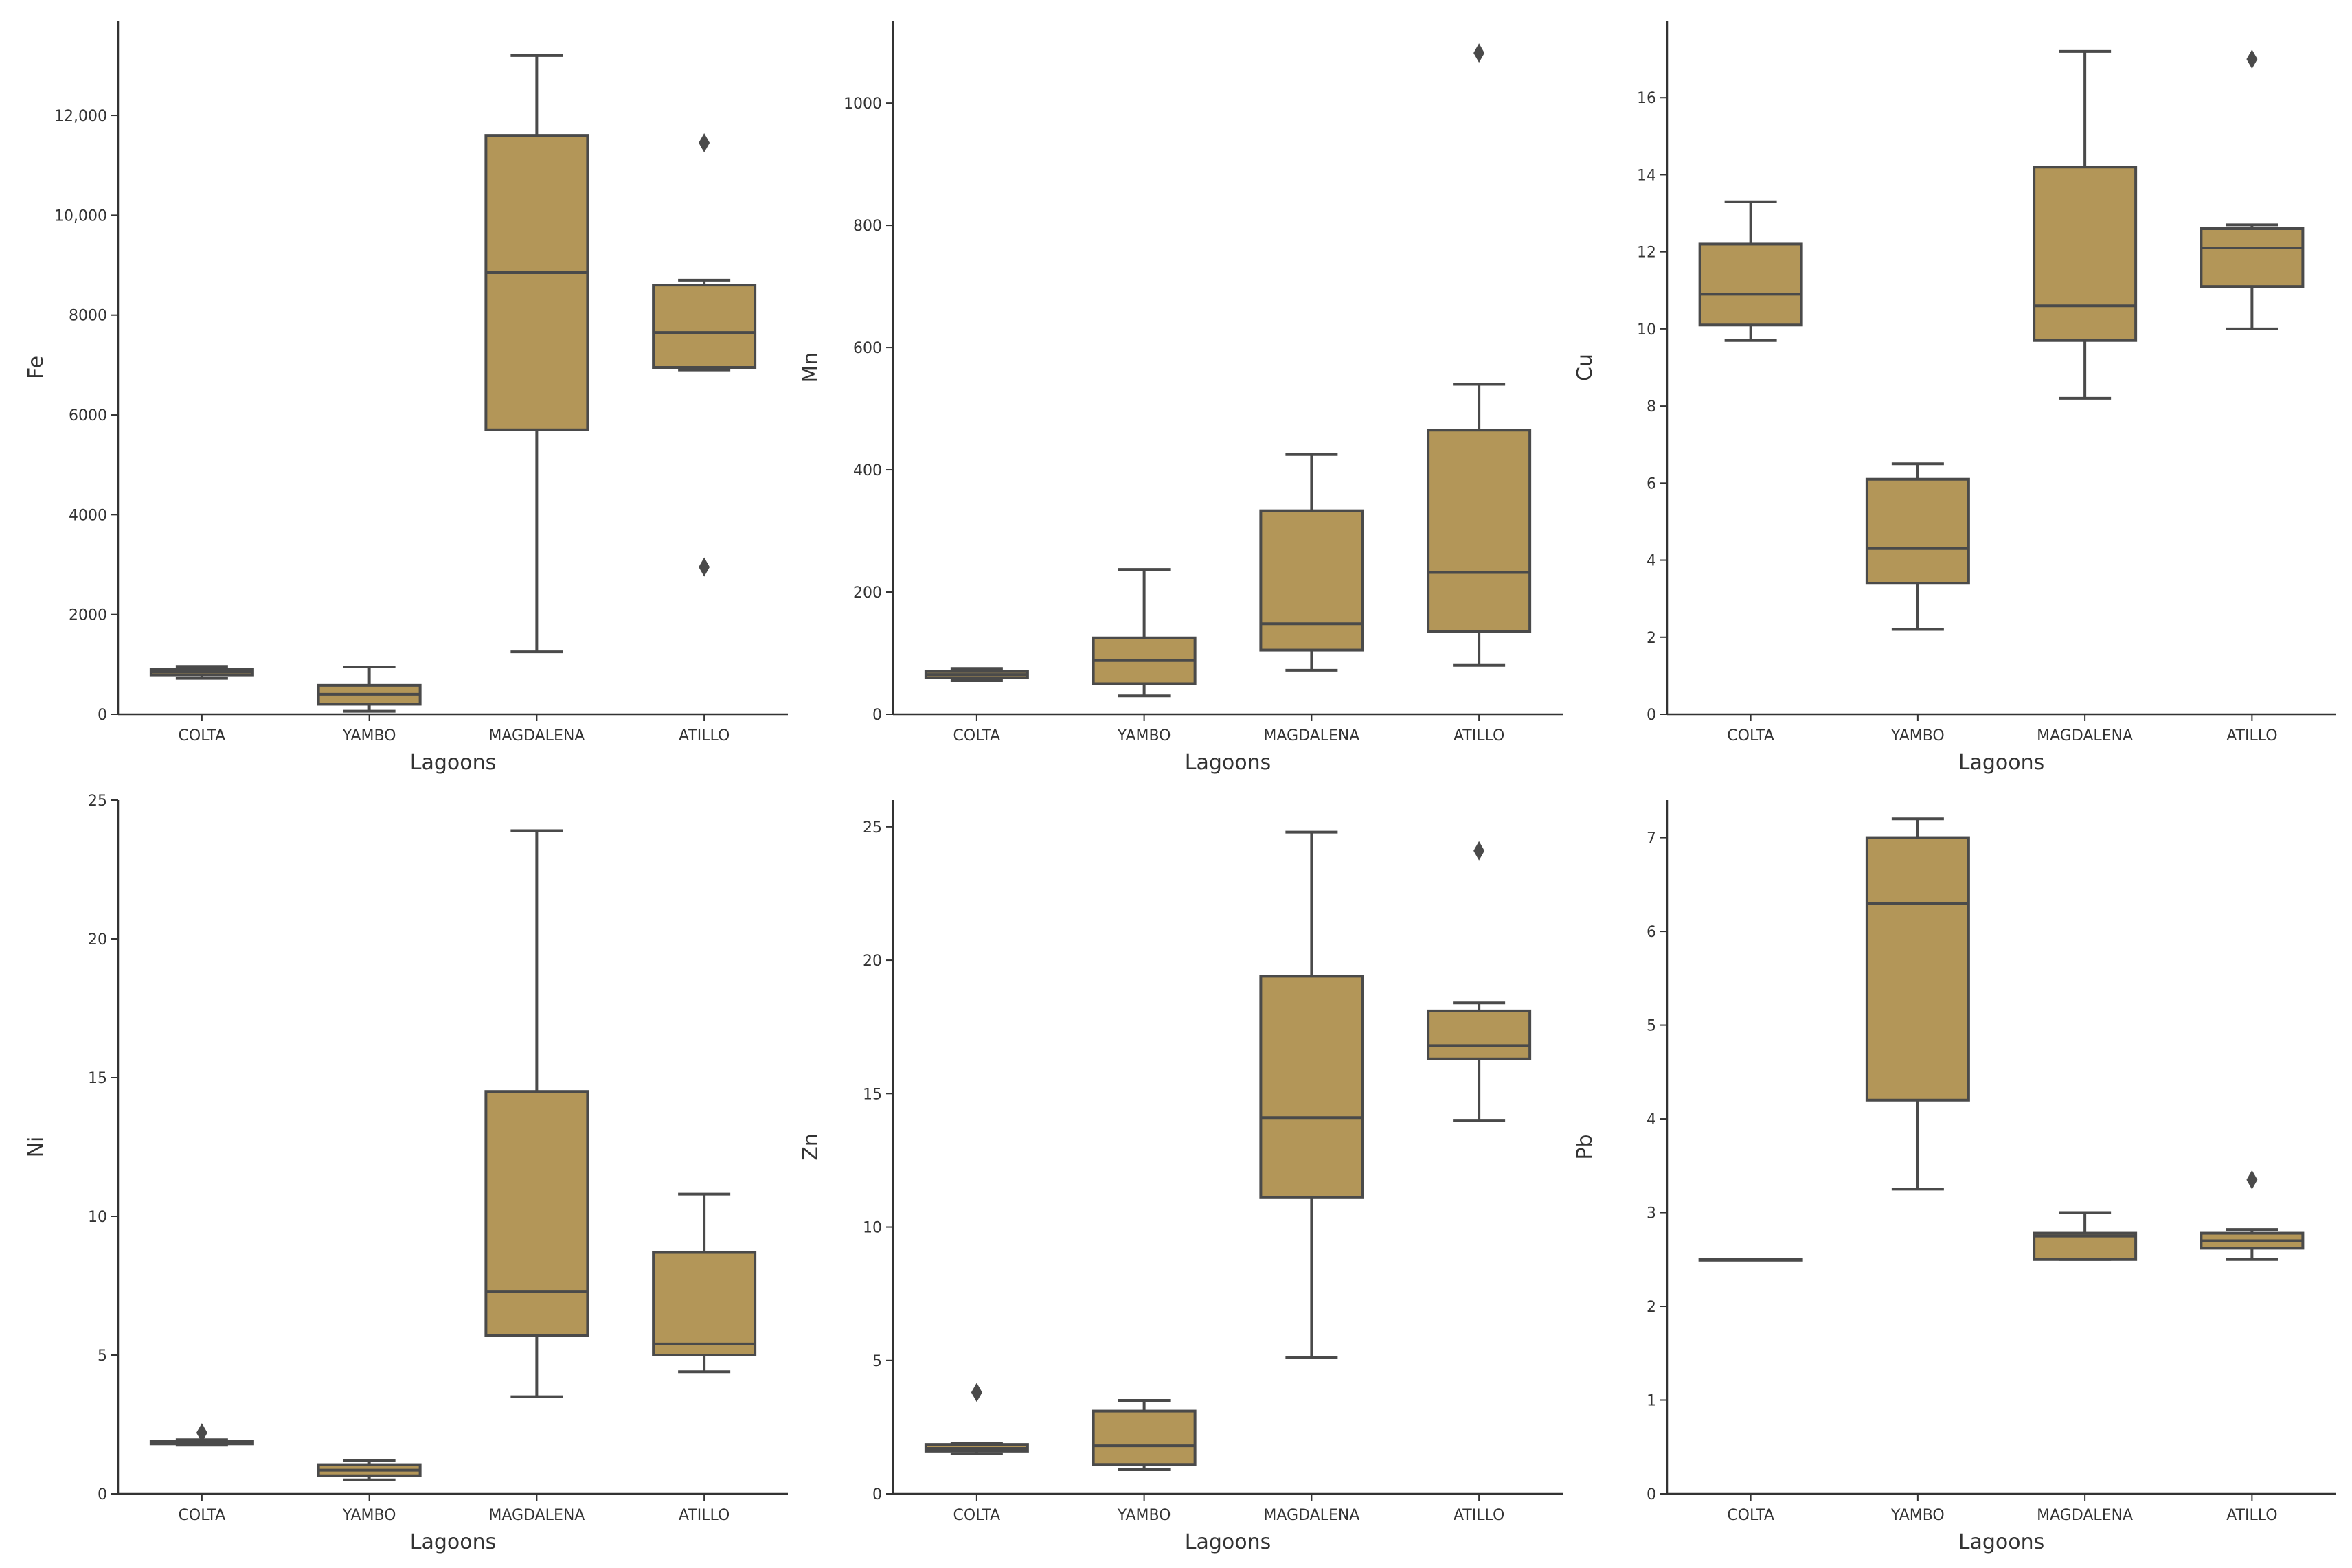 This screenshot has height=1568, width=2352. What do you see at coordinates (88, 515) in the screenshot?
I see `y-tick-label: 4000` at bounding box center [88, 515].